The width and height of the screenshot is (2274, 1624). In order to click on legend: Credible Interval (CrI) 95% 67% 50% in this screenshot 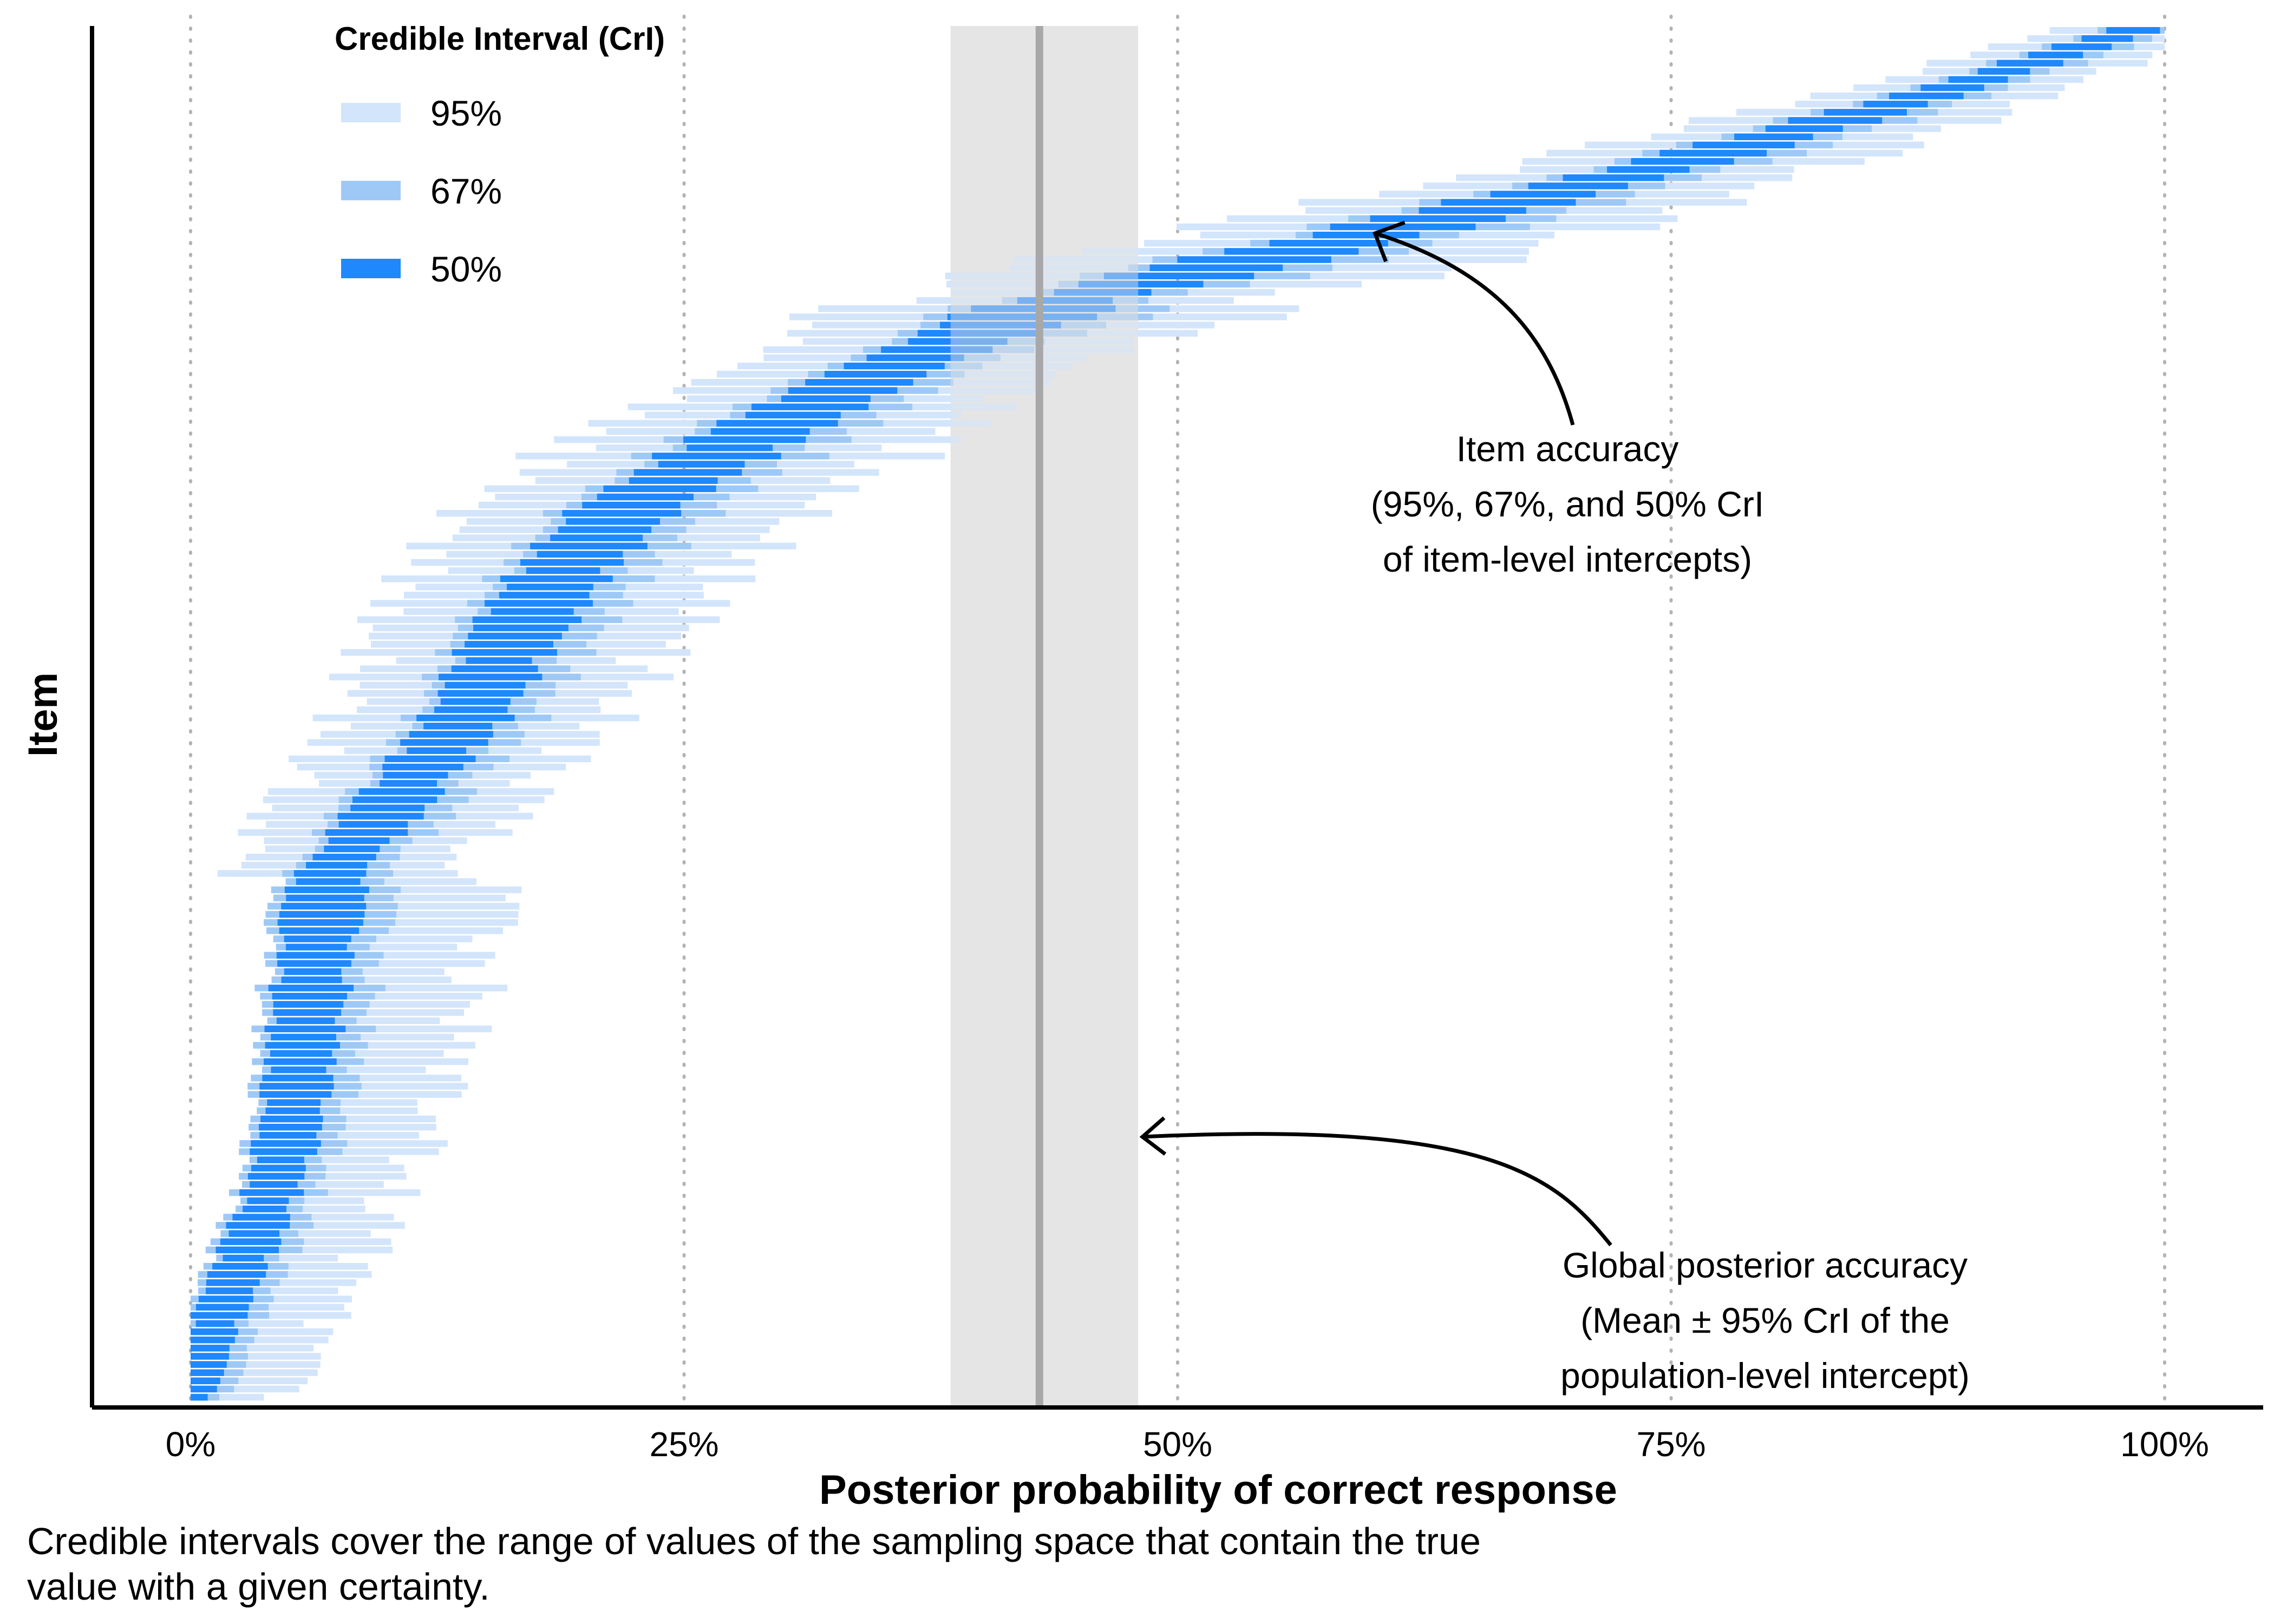, I will do `click(500, 155)`.